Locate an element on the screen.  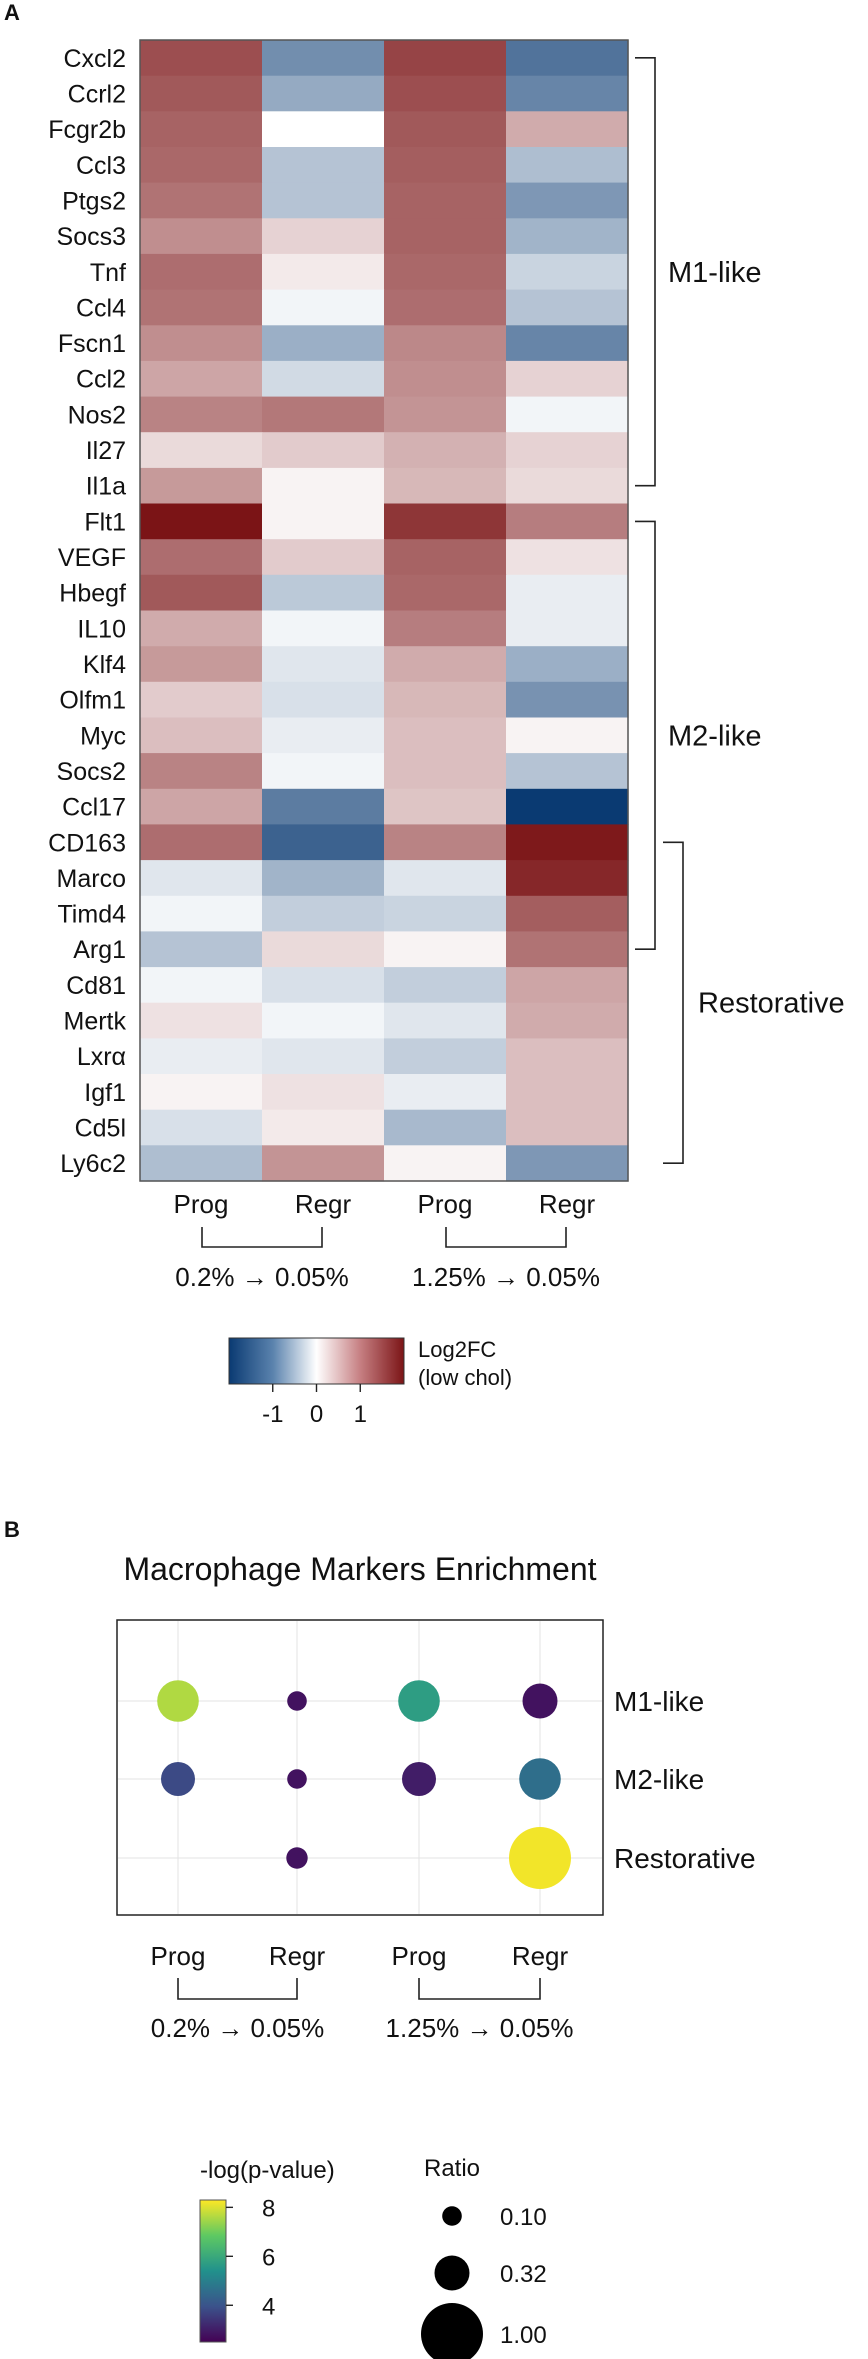
color-legend-tick-label: 4 is located at coordinates (268, 2306).